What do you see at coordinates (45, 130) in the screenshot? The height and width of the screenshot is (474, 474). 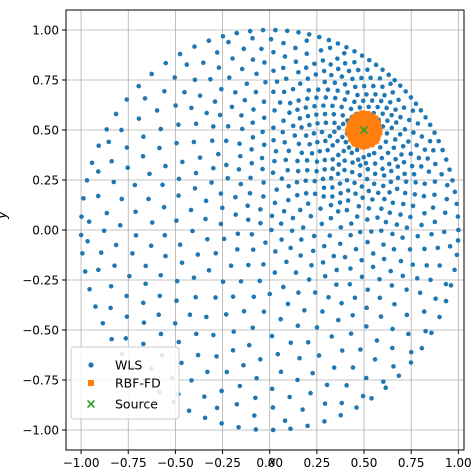 I see `y-tick-label: 0.50` at bounding box center [45, 130].